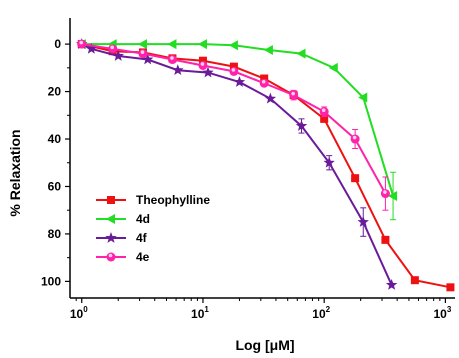 This screenshot has height=358, width=459. Describe the element at coordinates (15, 172) in the screenshot. I see `y-axis-title: % Relaxation` at that location.